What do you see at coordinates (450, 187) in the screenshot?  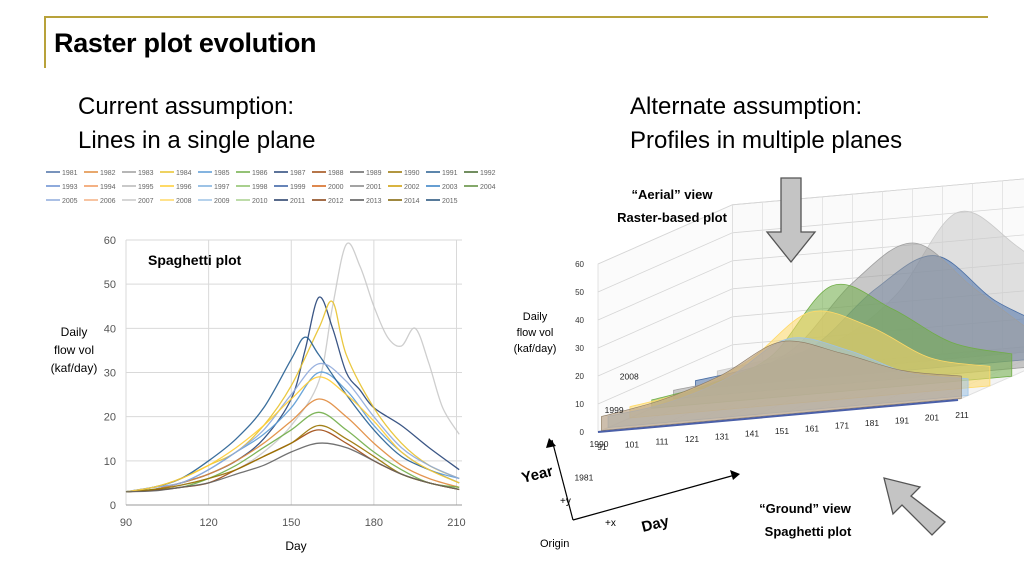 I see `legend-label: 2003` at bounding box center [450, 187].